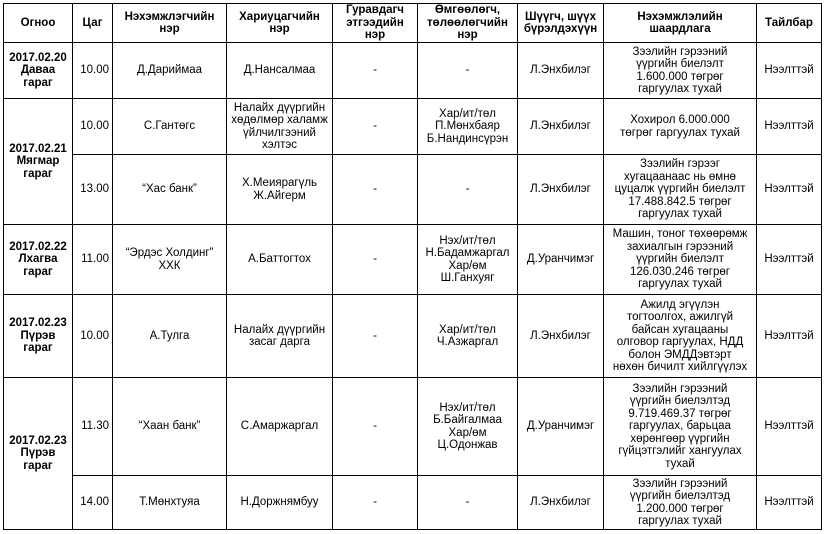 The height and width of the screenshot is (534, 826). I want to click on header-third-party: Гуравдагч этгээдийн нэр, so click(375, 23).